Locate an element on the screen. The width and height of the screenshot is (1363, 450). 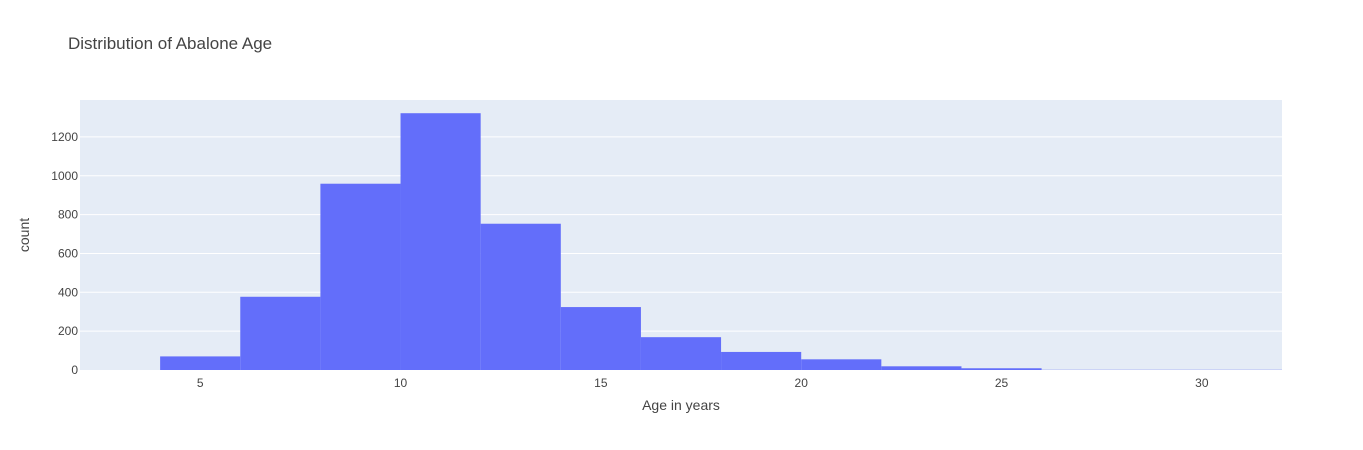
y-tick-label: 1200 is located at coordinates (64, 137).